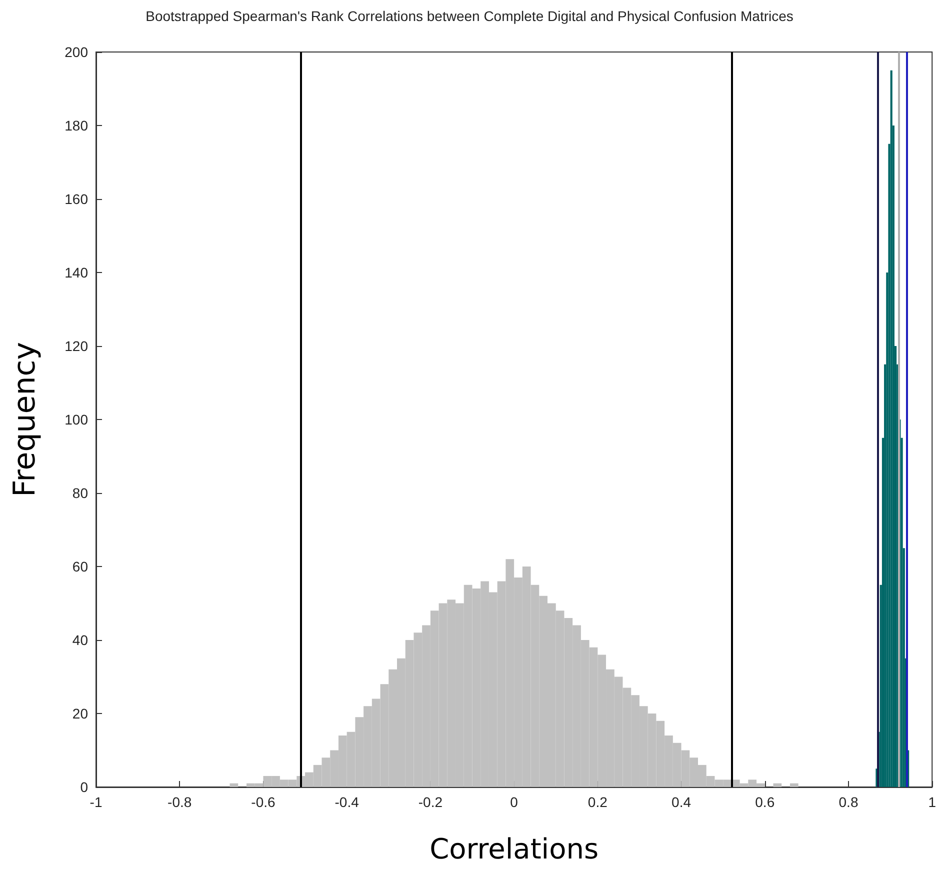 Image resolution: width=939 pixels, height=888 pixels. Describe the element at coordinates (514, 802) in the screenshot. I see `x-tick-label: 0` at that location.